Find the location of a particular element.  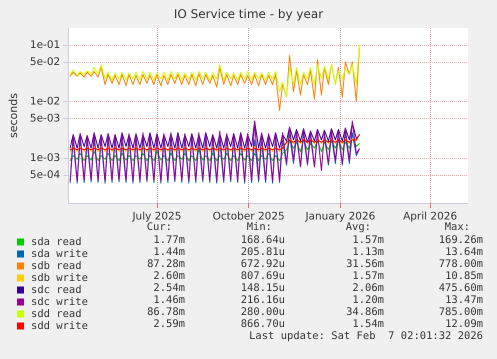

text: 778.00m is located at coordinates (460, 264).